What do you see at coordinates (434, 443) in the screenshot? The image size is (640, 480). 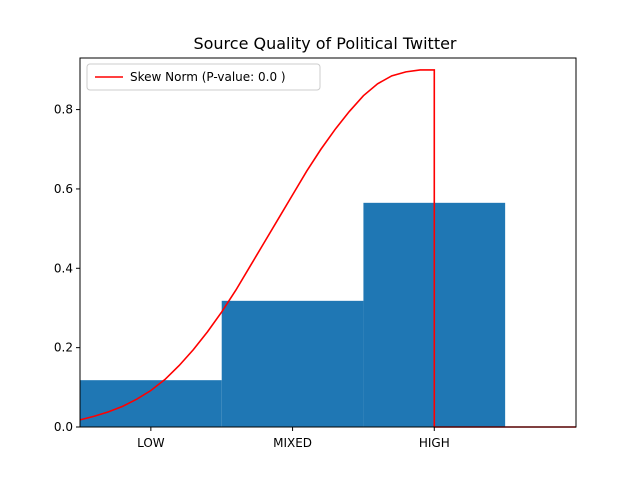 I see `x-tick-label-high: HIGH` at bounding box center [434, 443].